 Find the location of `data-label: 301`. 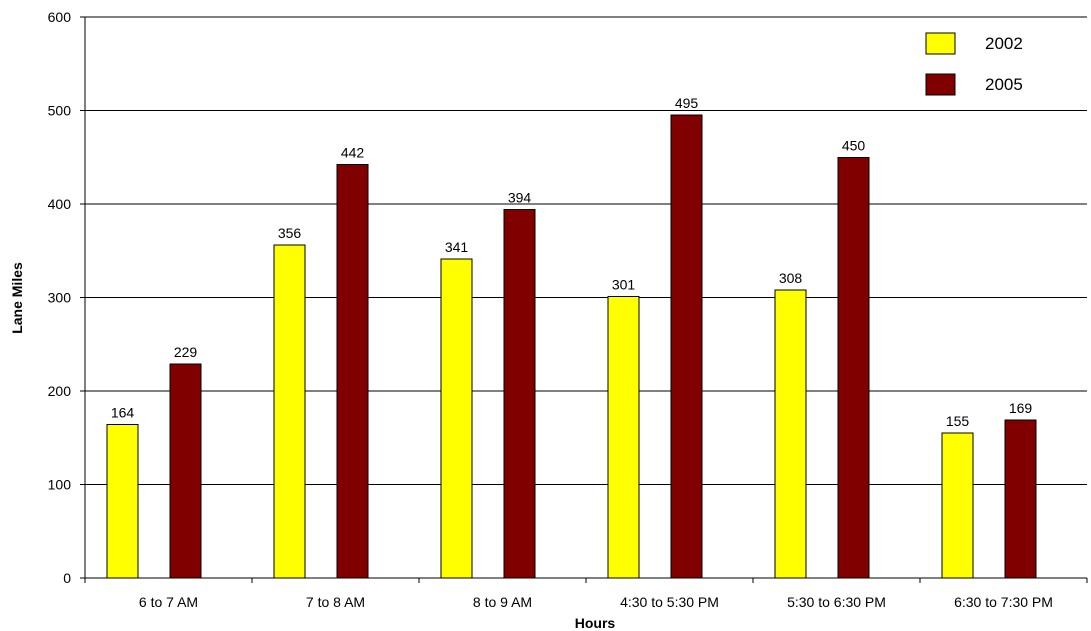

data-label: 301 is located at coordinates (624, 285).